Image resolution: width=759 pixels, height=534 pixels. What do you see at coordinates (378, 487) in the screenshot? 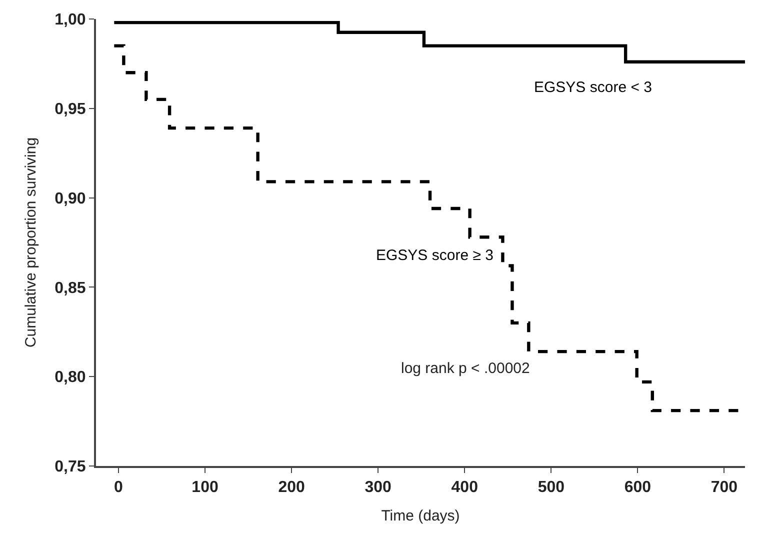
I see `x-tick-label: 300` at bounding box center [378, 487].